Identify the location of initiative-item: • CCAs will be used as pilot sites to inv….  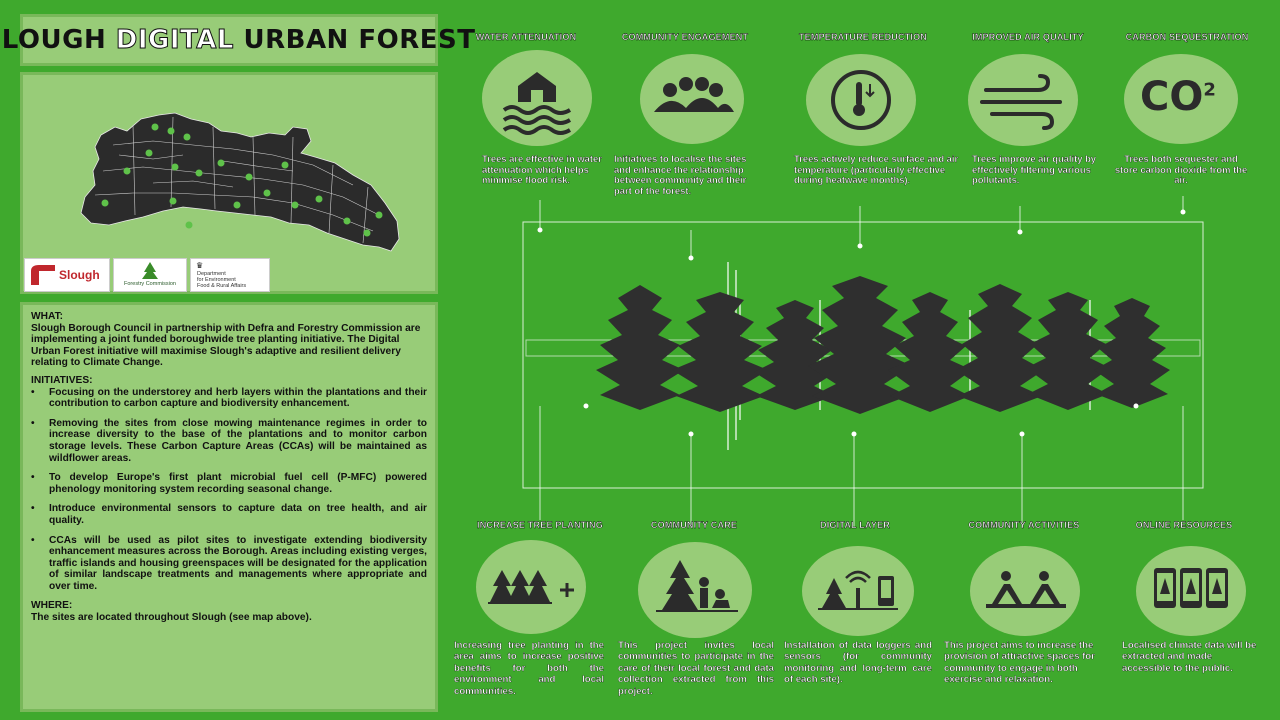
(229, 563).